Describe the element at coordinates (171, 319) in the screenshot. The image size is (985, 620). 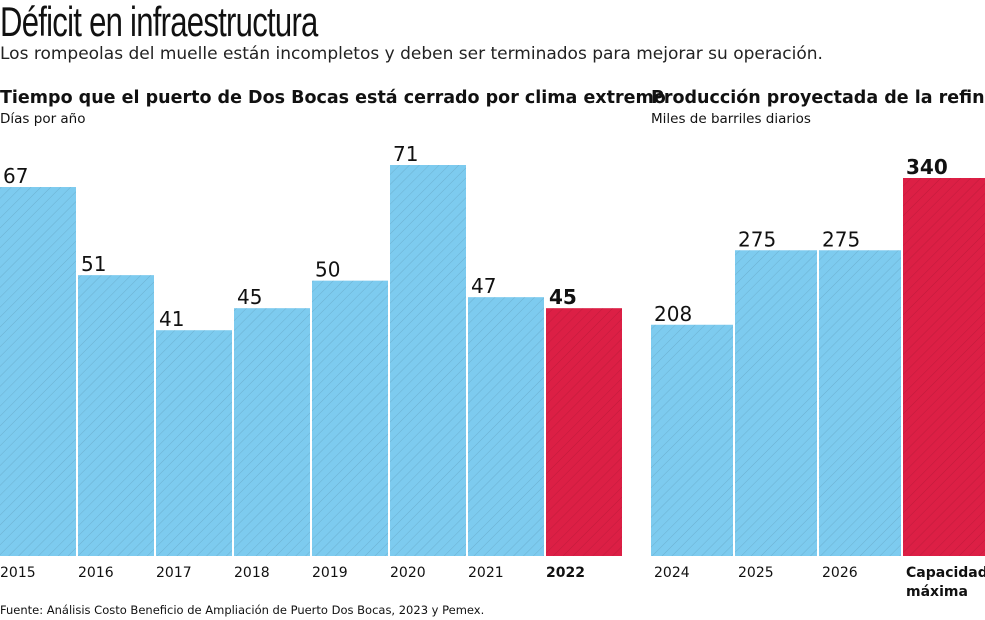
I see `value-label-0-2: 41` at that location.